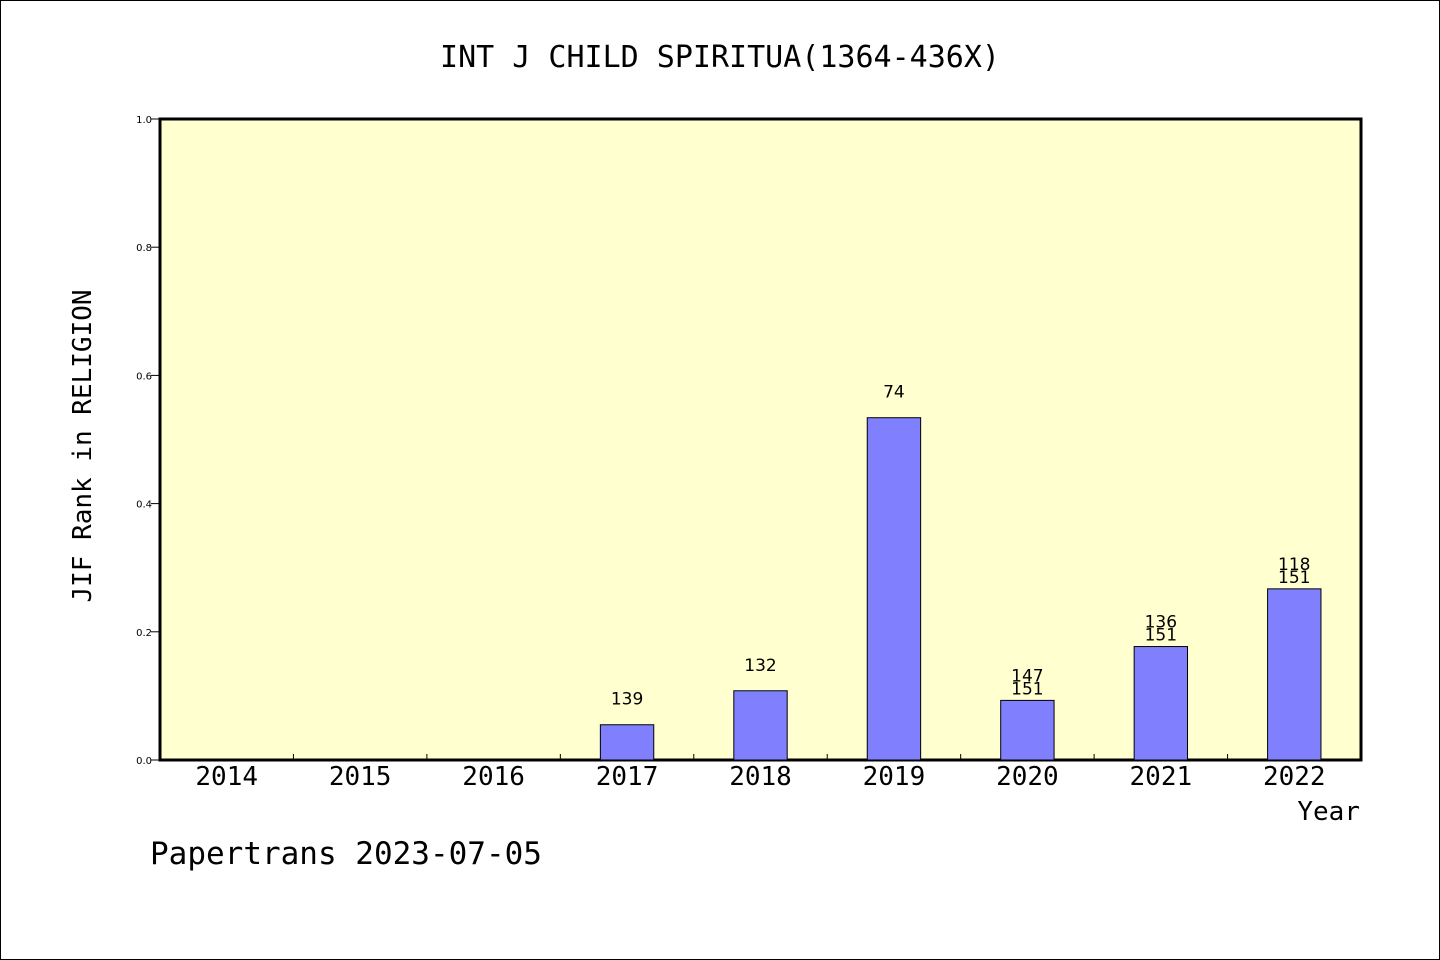 The width and height of the screenshot is (1440, 960). Describe the element at coordinates (894, 589) in the screenshot. I see `bar-2019` at that location.